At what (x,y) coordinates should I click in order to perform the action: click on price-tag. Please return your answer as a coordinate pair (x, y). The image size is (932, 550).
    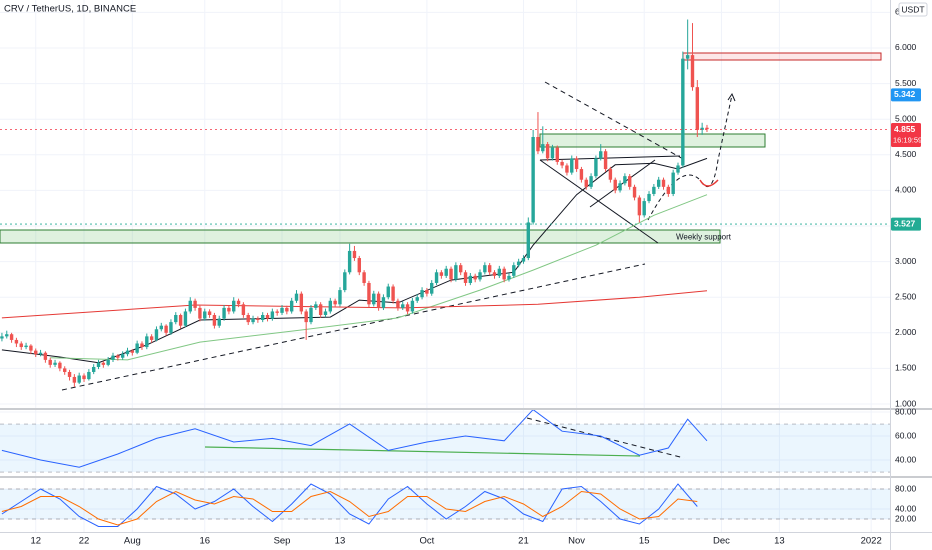
    Looking at the image, I should click on (906, 224).